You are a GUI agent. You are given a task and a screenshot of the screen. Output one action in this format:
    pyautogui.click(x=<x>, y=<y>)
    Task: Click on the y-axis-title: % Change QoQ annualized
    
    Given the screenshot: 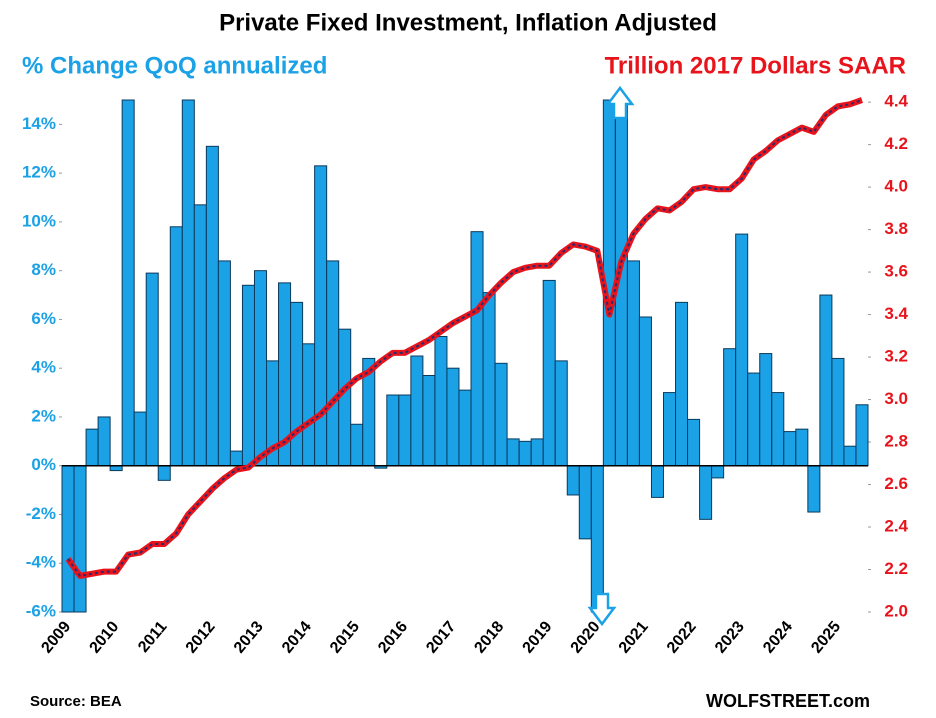 What is the action you would take?
    pyautogui.click(x=174, y=65)
    